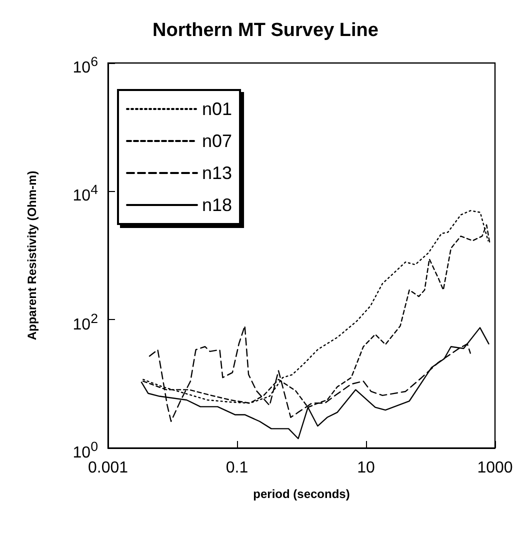 This screenshot has height=551, width=531. What do you see at coordinates (217, 109) in the screenshot?
I see `legend-label: n01` at bounding box center [217, 109].